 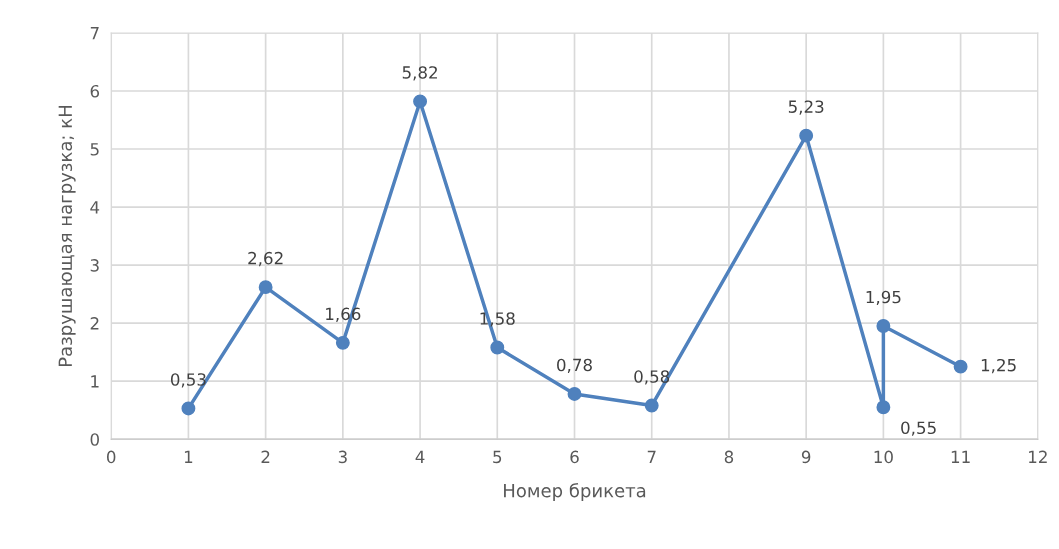 I want to click on y-tick-label: 7, so click(x=94, y=33).